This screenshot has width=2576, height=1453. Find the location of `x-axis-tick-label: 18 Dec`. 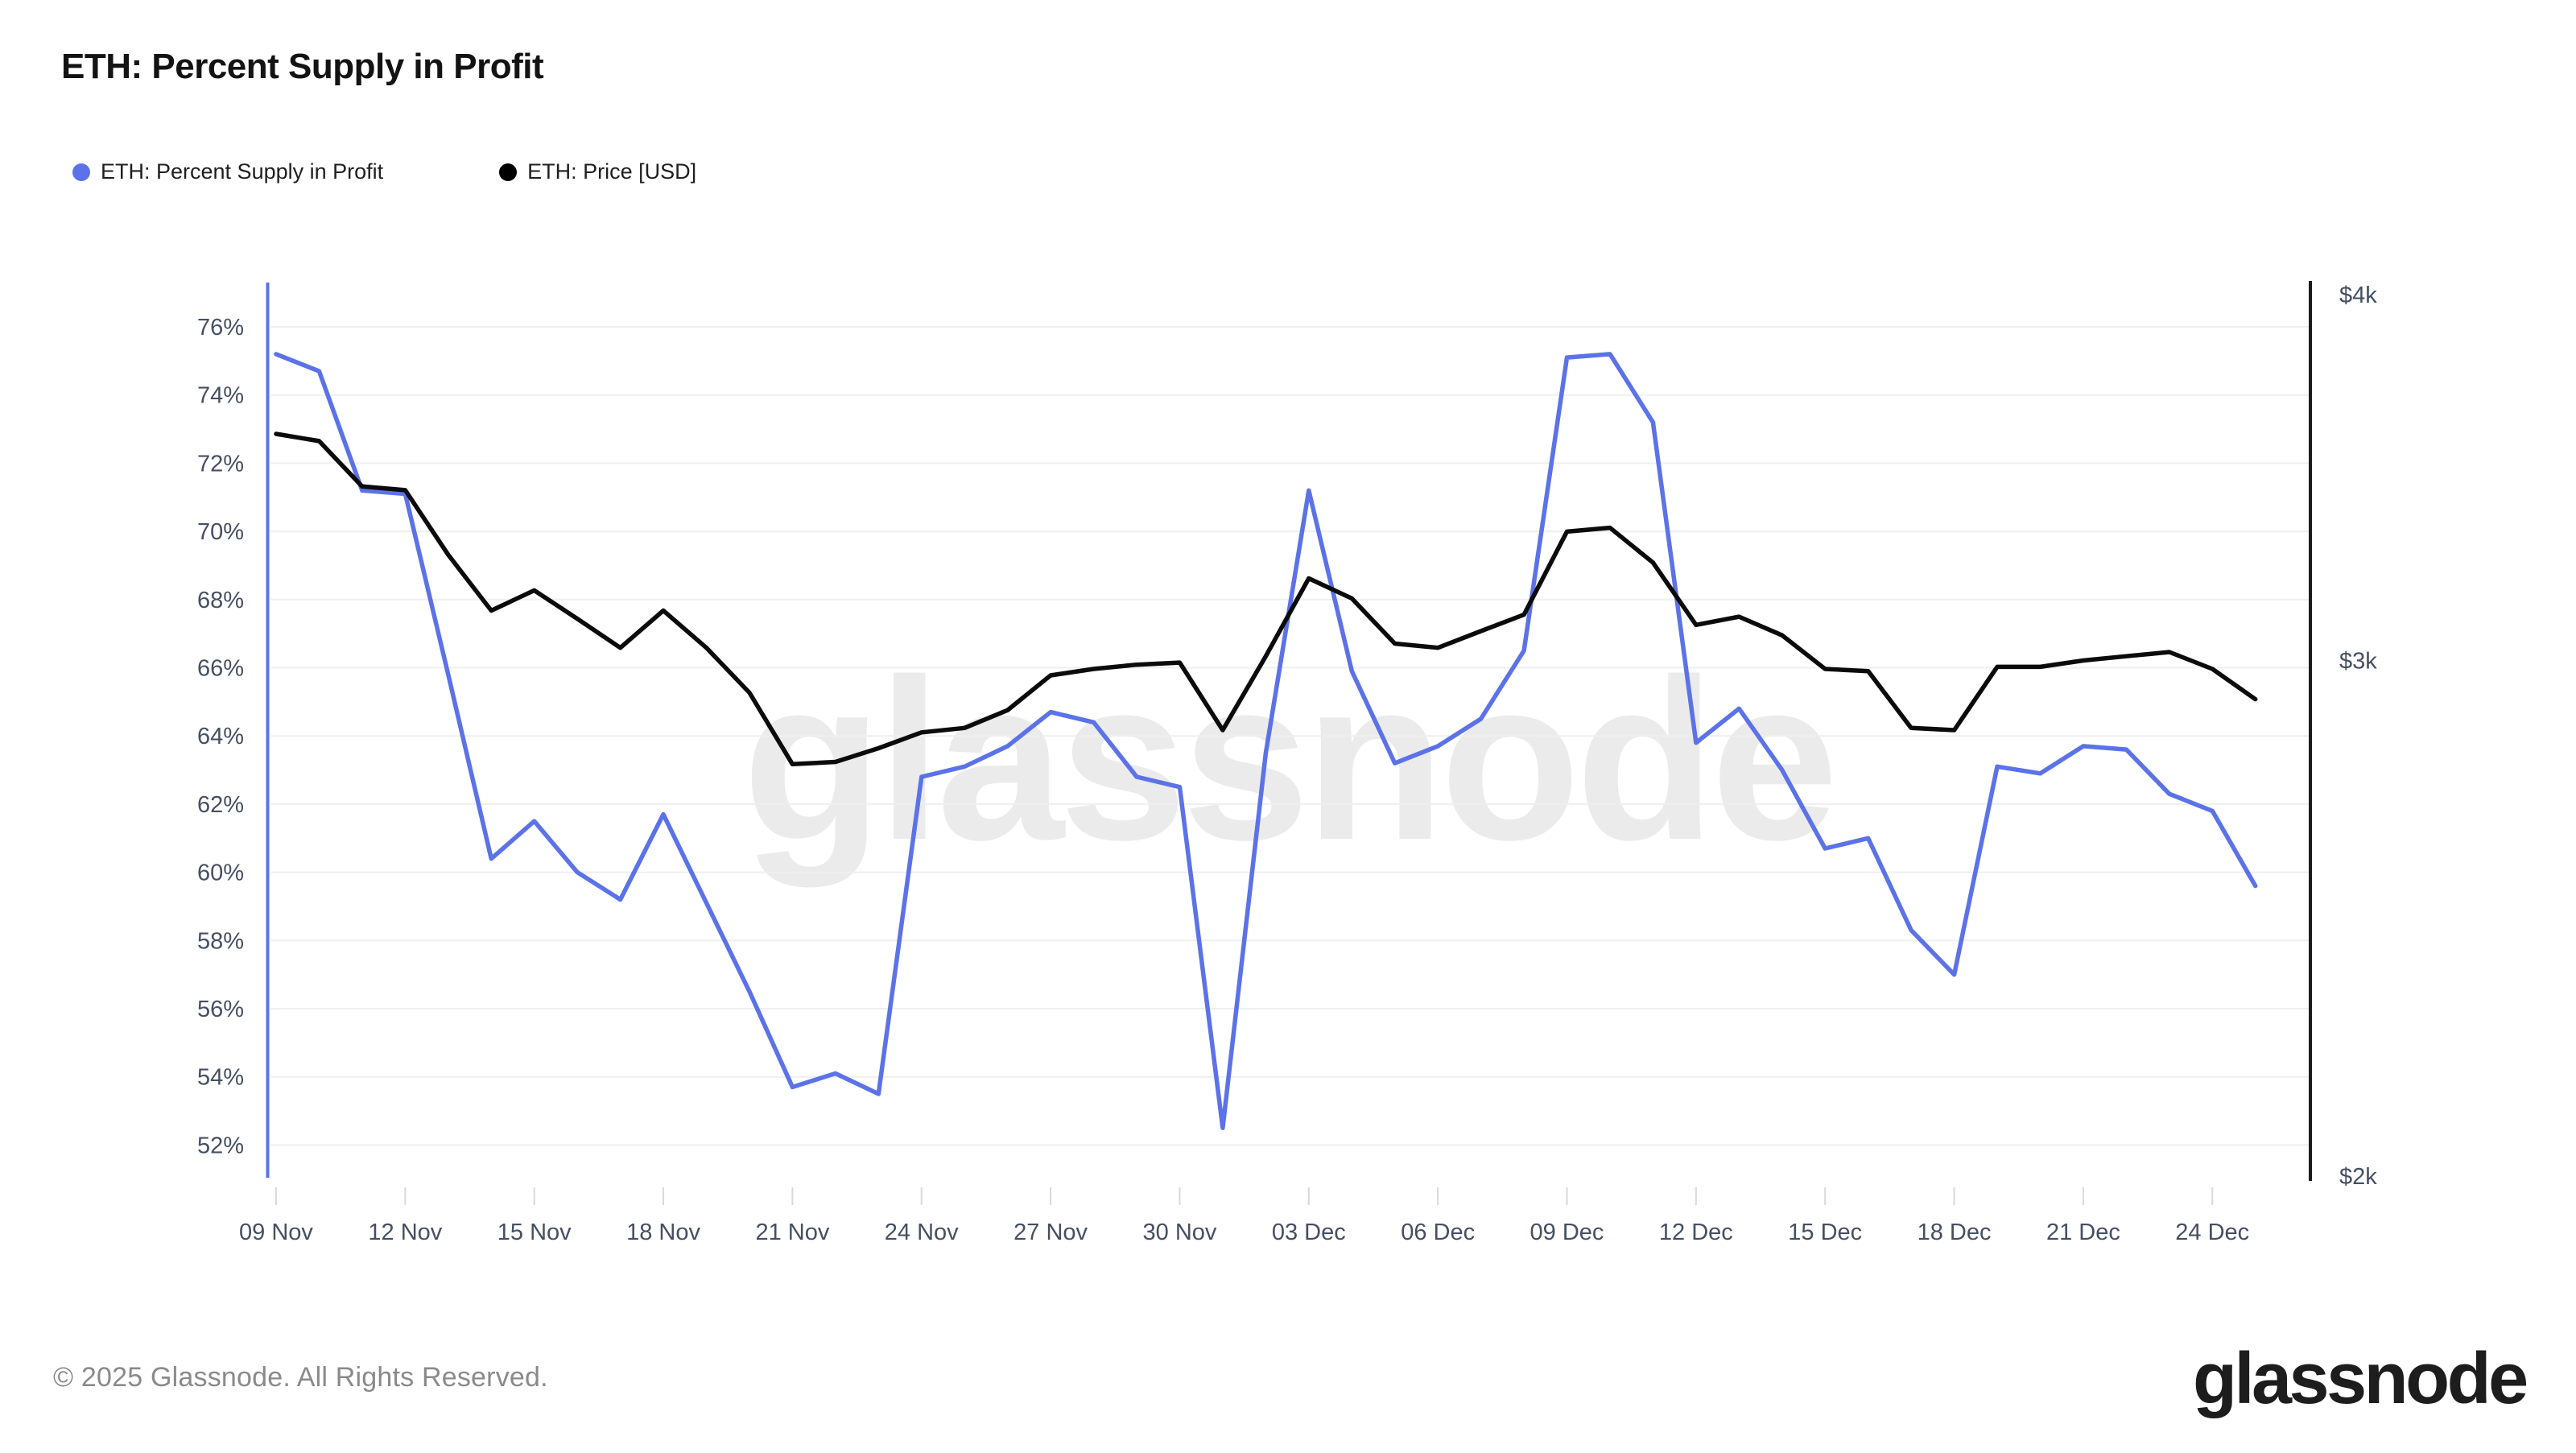

x-axis-tick-label: 18 Dec is located at coordinates (1955, 1232).